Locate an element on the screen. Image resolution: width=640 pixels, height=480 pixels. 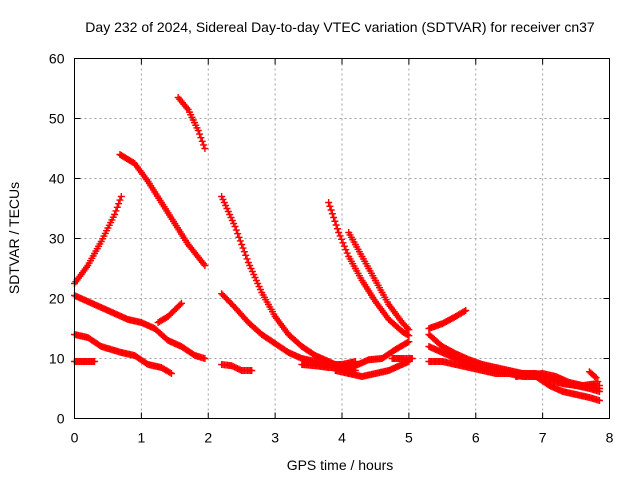
y-axis-label: SDTVAR / TECUs is located at coordinates (14, 238).